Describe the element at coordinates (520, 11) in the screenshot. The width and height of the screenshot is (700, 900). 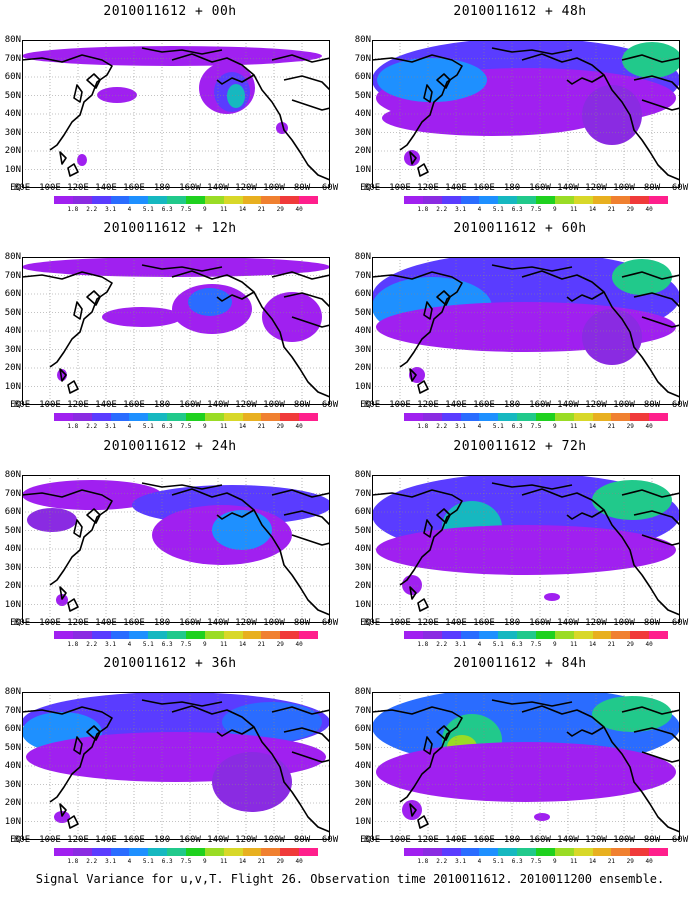
I see `panel-title: 2010011612 + 48h` at that location.